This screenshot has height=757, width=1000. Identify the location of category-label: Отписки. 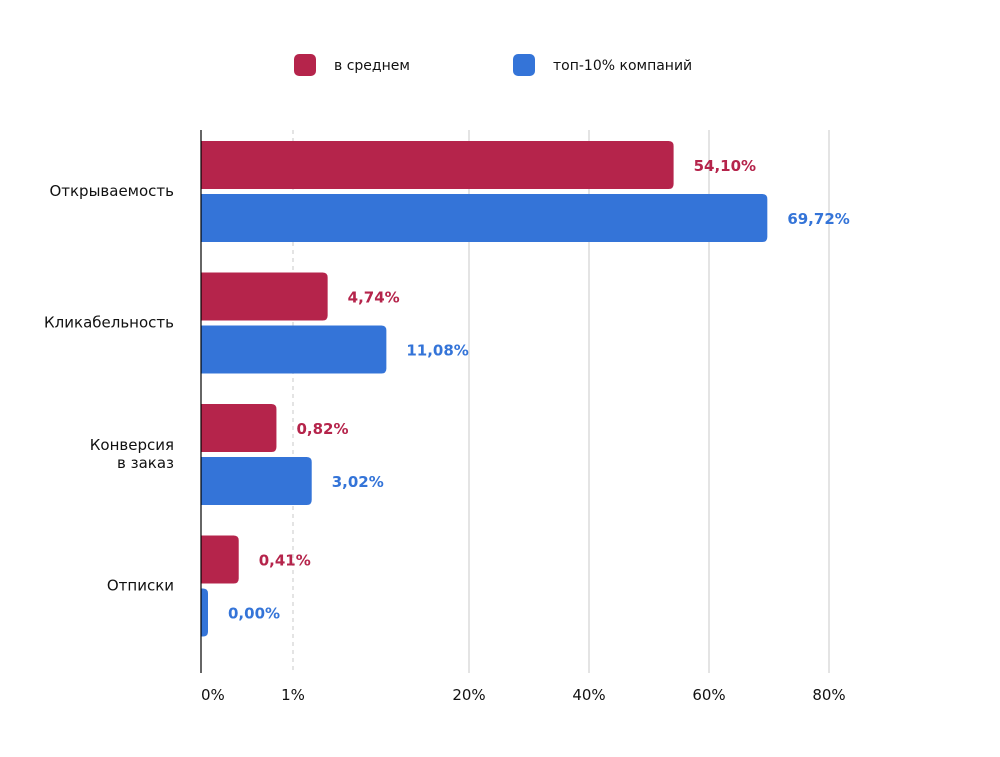
(140, 586).